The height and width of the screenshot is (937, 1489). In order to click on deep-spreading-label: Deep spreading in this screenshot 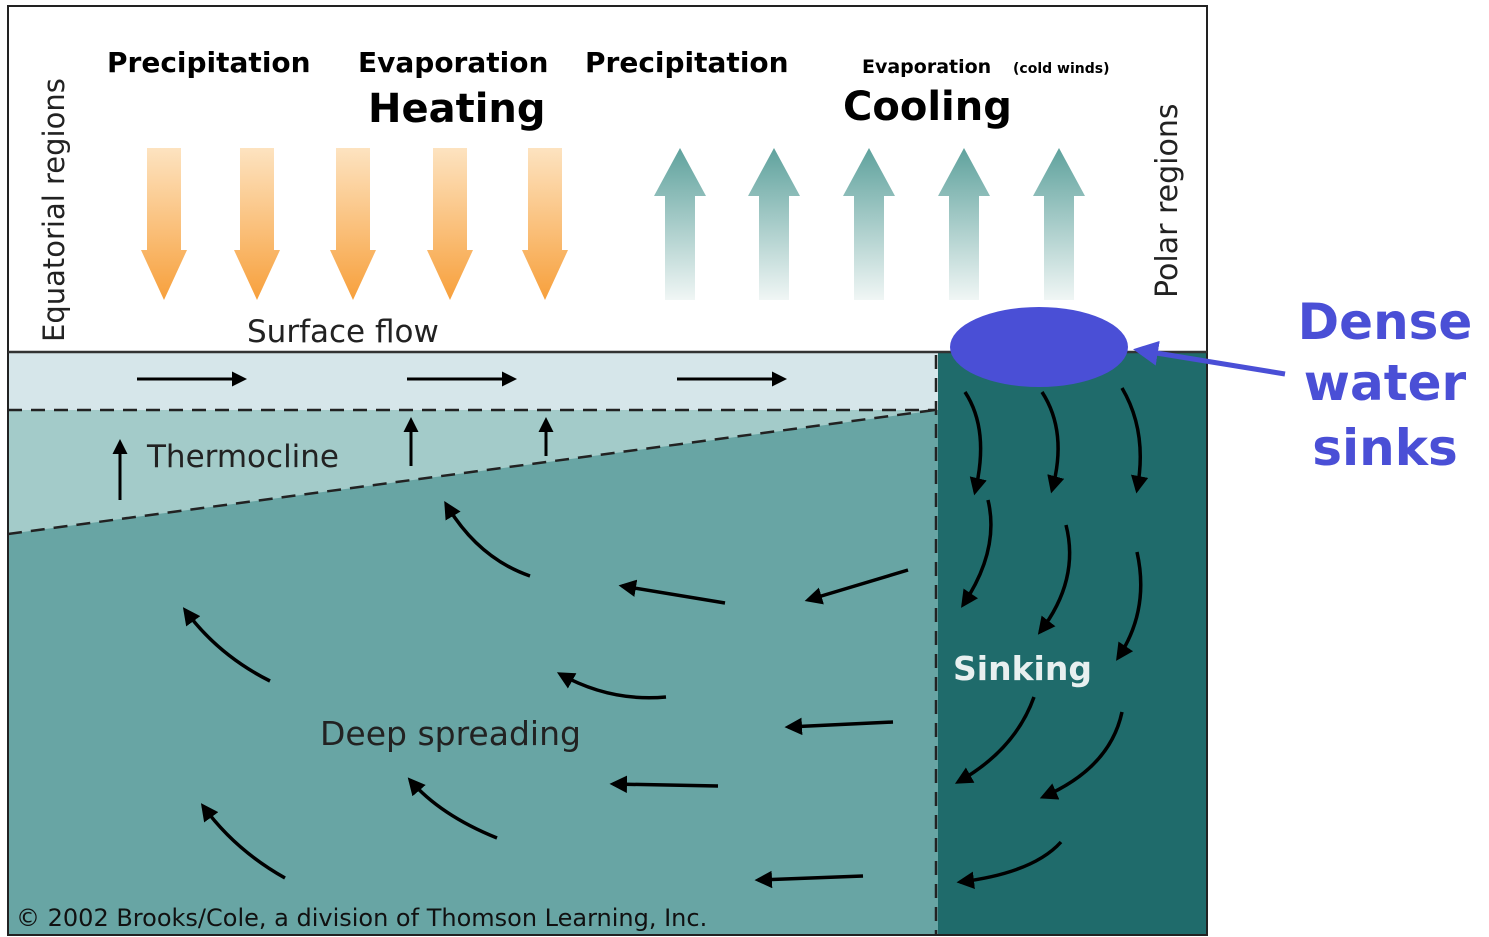, I will do `click(450, 733)`.